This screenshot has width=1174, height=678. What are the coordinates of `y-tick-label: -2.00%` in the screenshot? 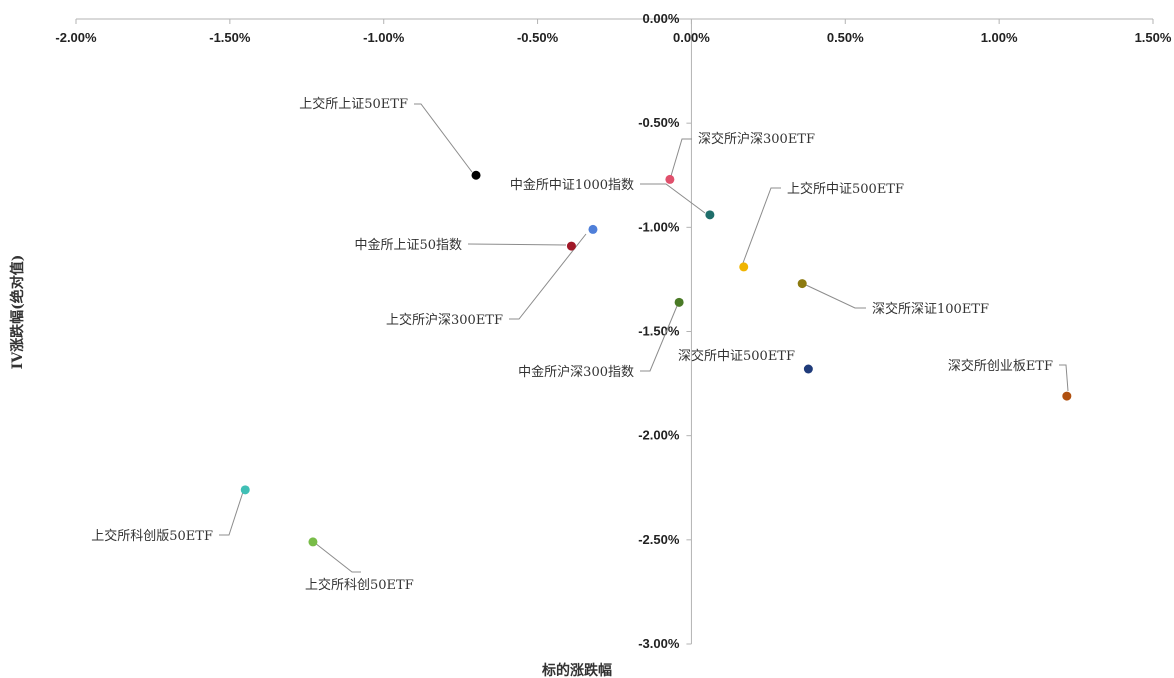 It's located at (659, 435).